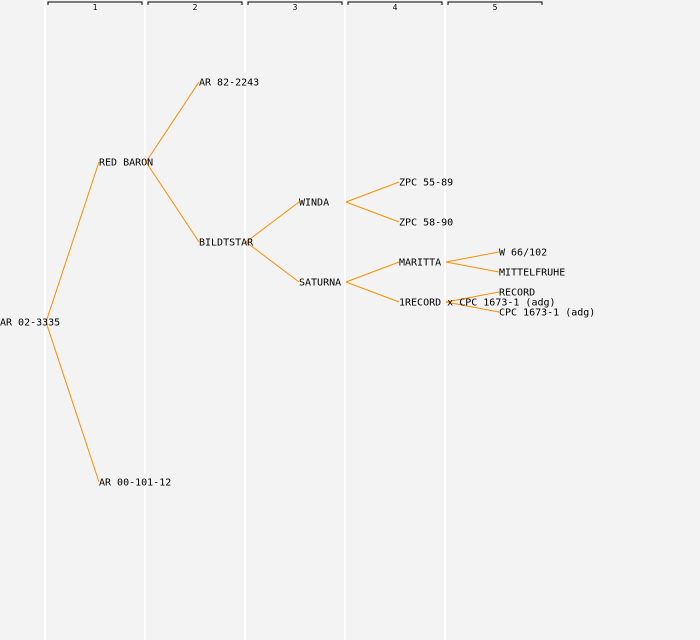 This screenshot has height=640, width=700. I want to click on pedigree-node-label: AR 00-101-12, so click(135, 483).